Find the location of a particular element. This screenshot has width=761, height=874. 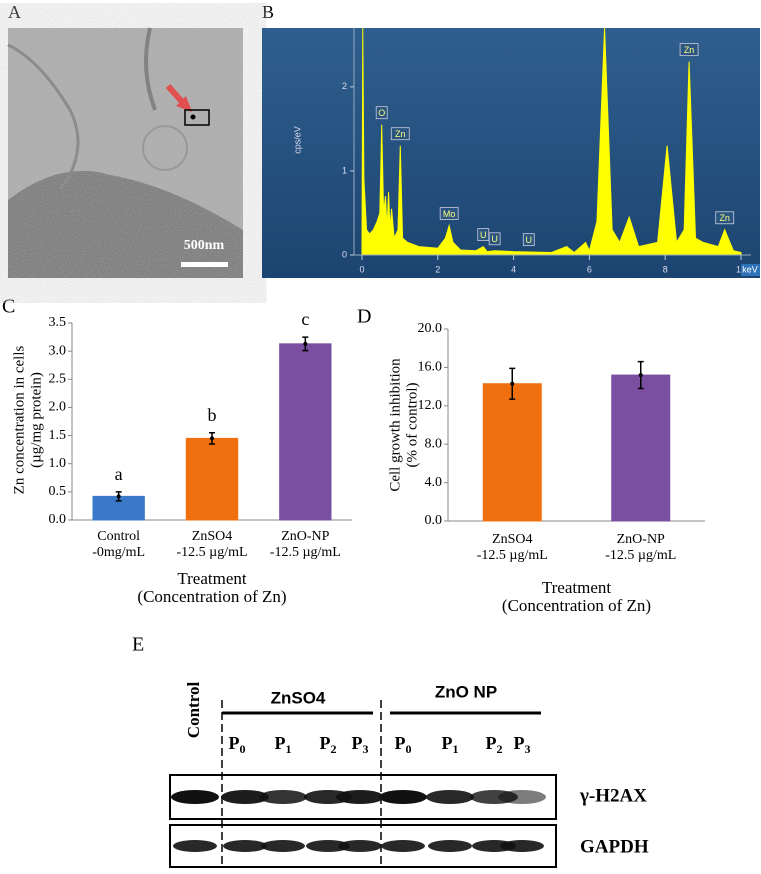

y-tick-label: 2.0 is located at coordinates (58, 407).